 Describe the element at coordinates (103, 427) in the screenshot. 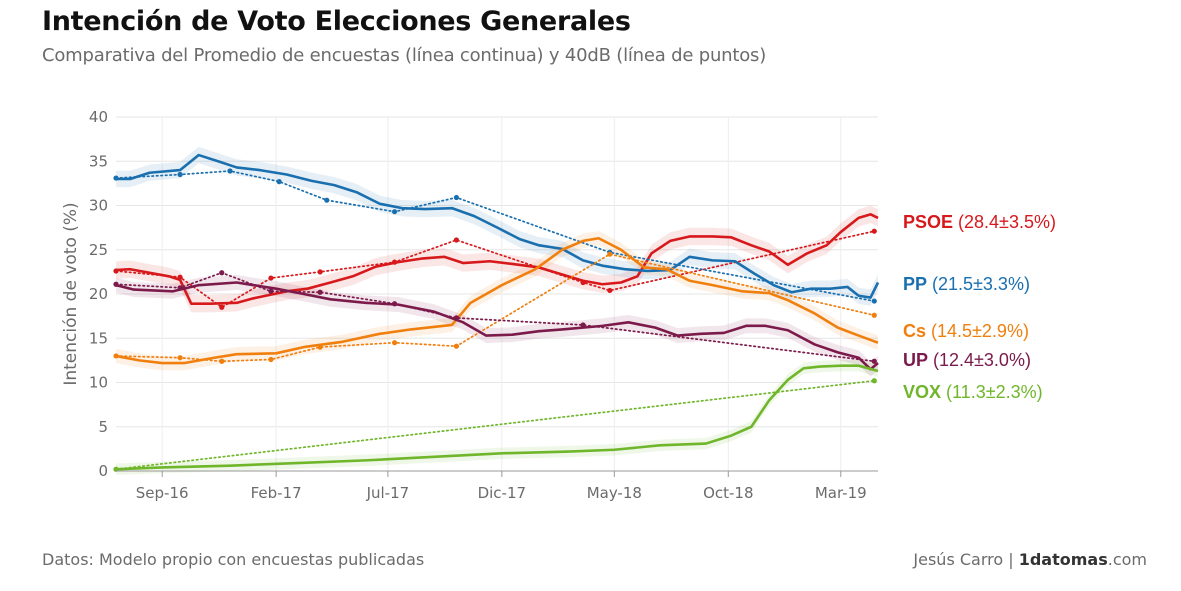

I see `y-tick-label: 5` at that location.